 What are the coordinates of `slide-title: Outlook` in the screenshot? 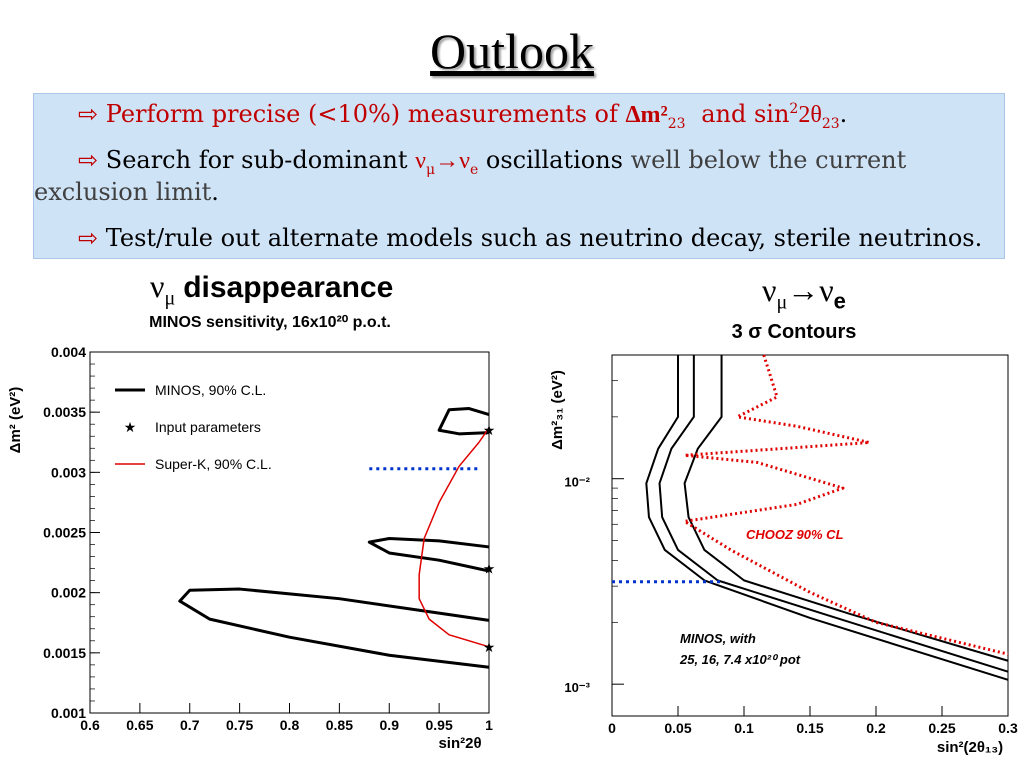 It's located at (512, 51).